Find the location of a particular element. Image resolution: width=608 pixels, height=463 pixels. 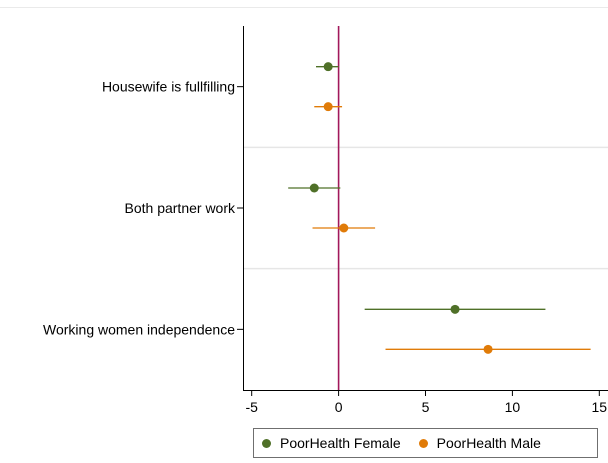

legend-item-female: PoorHealth Female is located at coordinates (331, 443).